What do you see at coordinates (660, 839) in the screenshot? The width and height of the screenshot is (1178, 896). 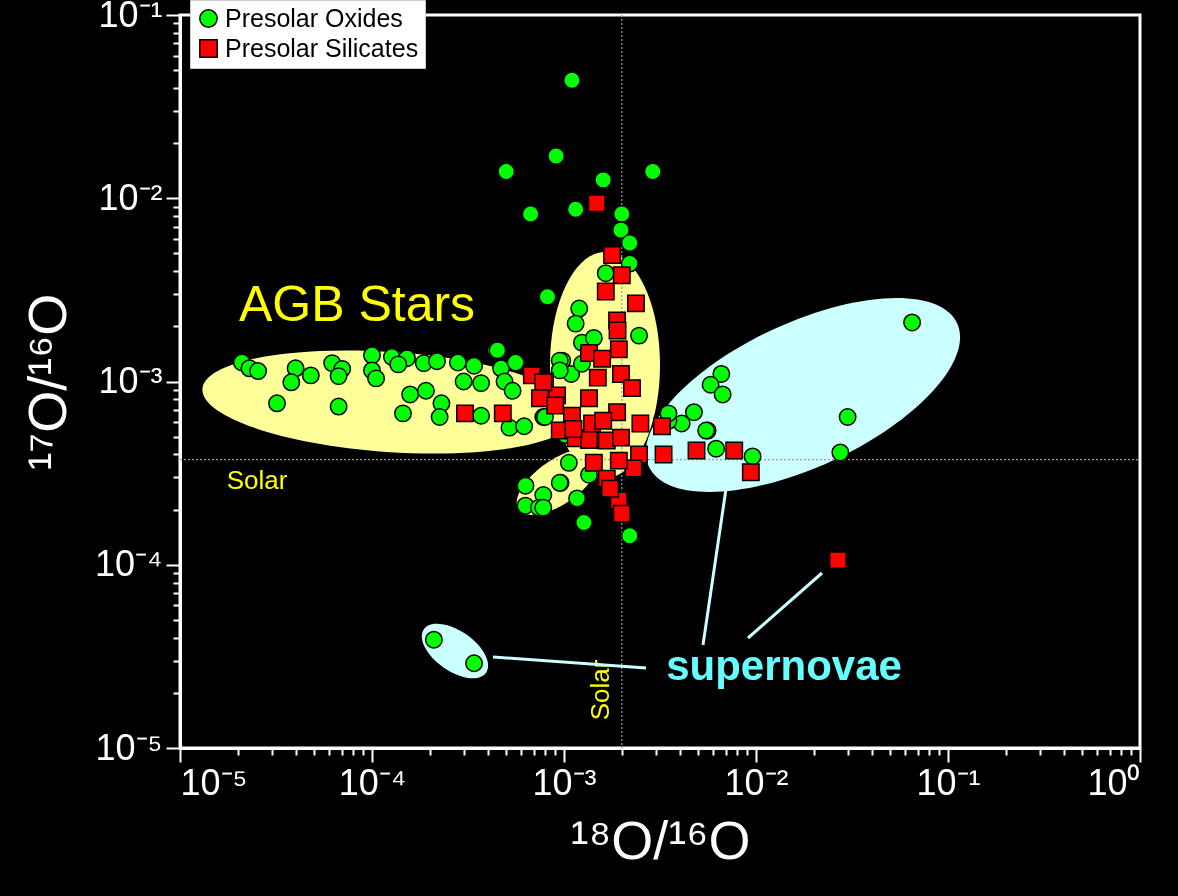 I see `x-axis-title: ¹⁸O/¹⁶O` at bounding box center [660, 839].